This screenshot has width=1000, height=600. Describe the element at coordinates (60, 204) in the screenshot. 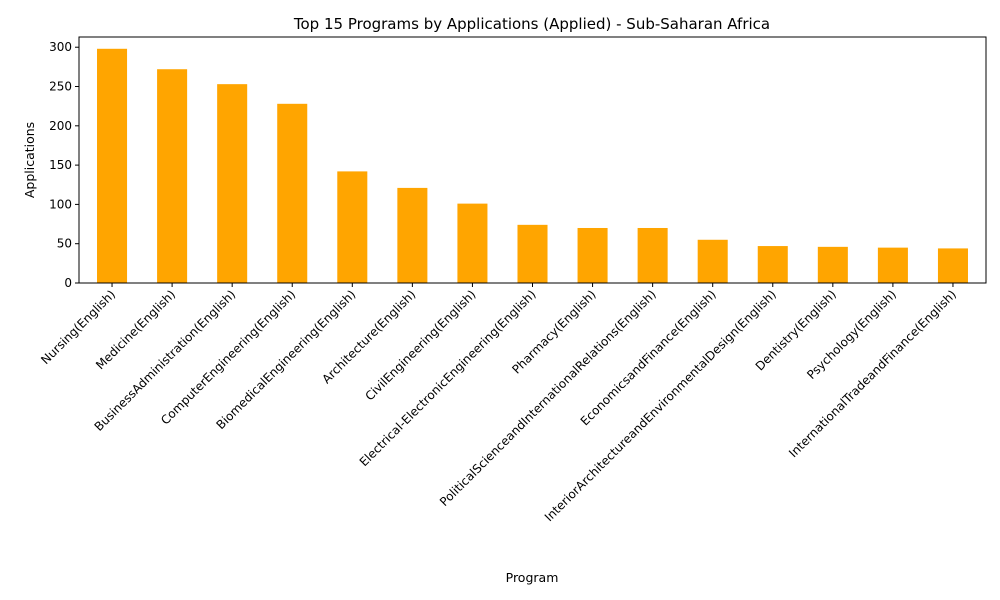

I see `y-tick-label-2: 100` at that location.